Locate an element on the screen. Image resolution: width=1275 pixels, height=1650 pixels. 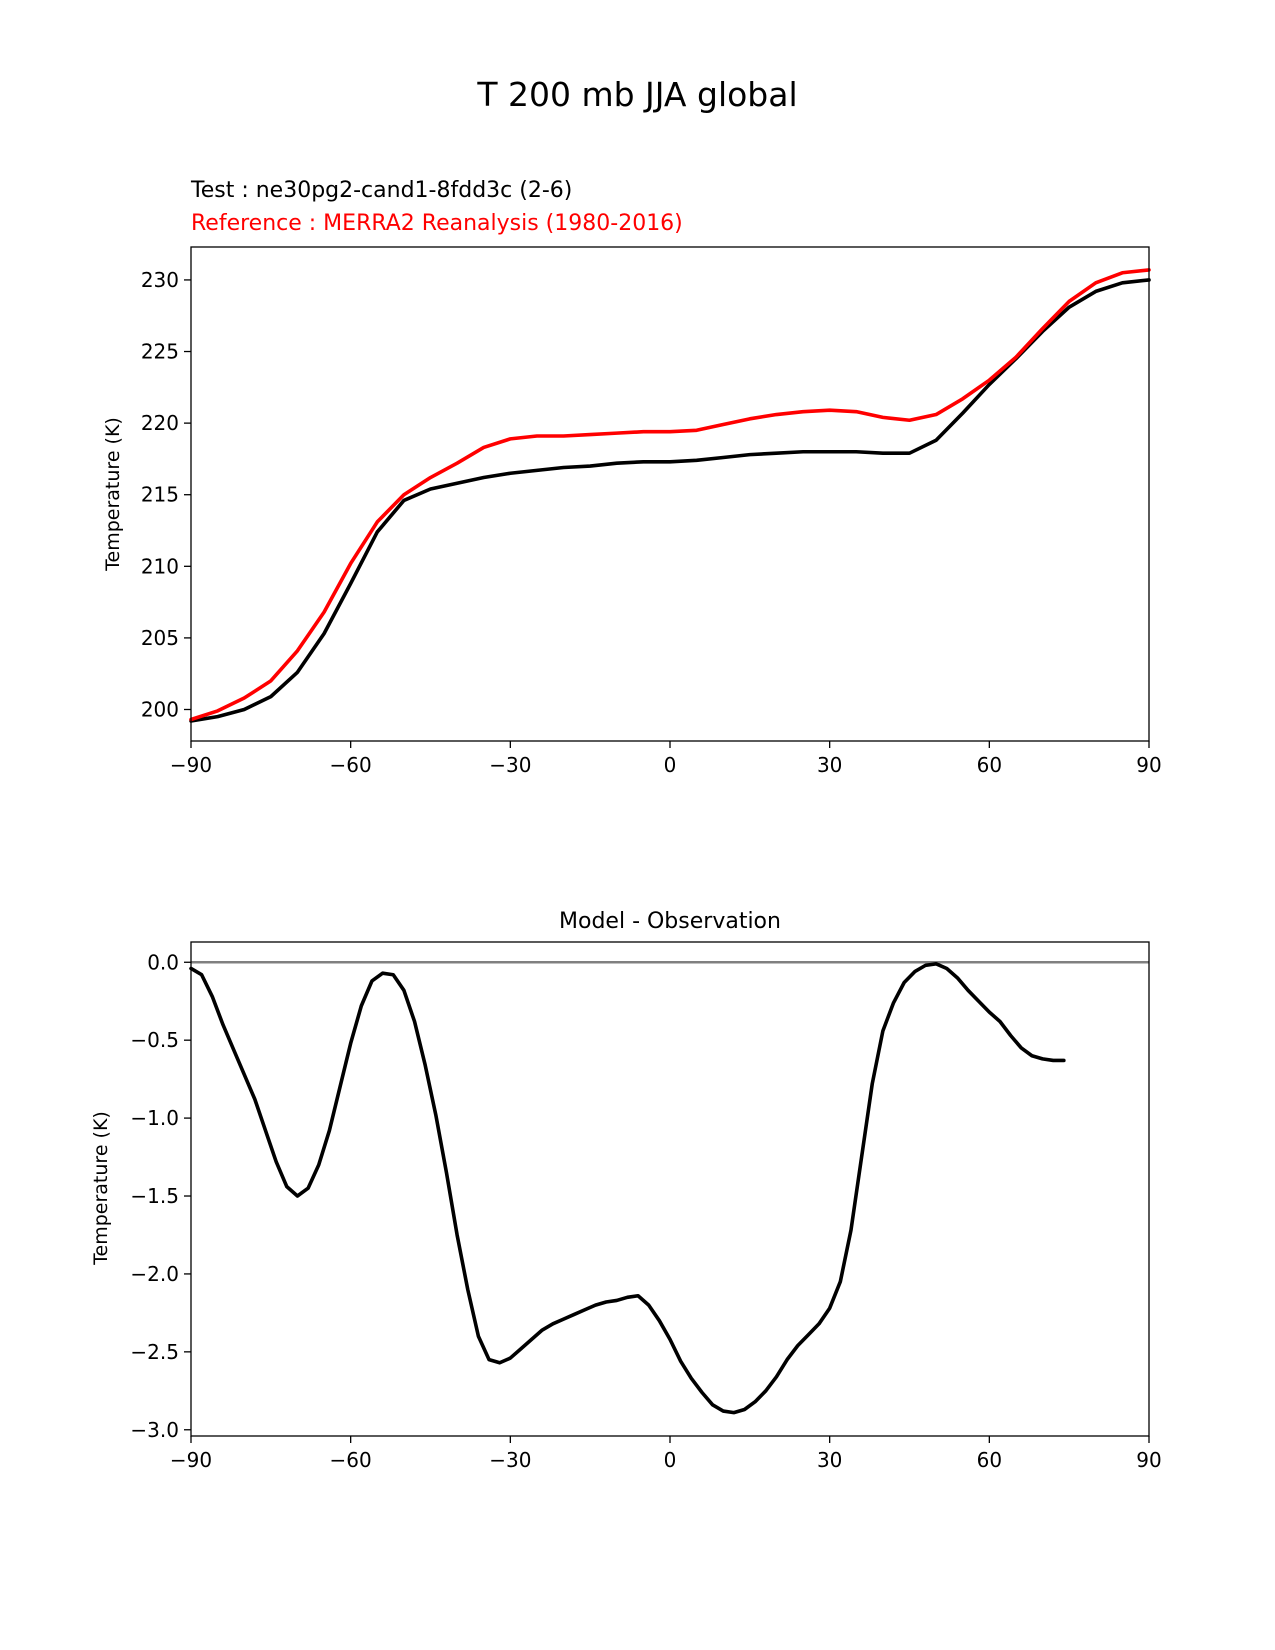
bottom-y-tick-label: −2.5 is located at coordinates (154, 1352).